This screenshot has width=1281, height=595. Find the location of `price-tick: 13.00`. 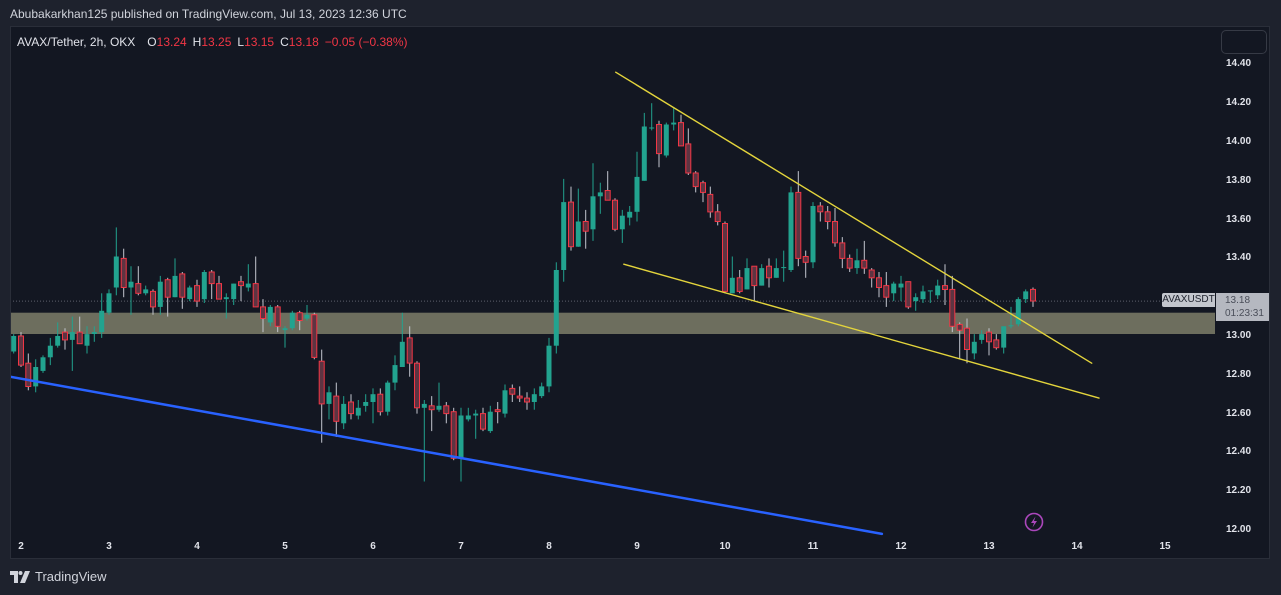

price-tick: 13.00 is located at coordinates (1239, 335).